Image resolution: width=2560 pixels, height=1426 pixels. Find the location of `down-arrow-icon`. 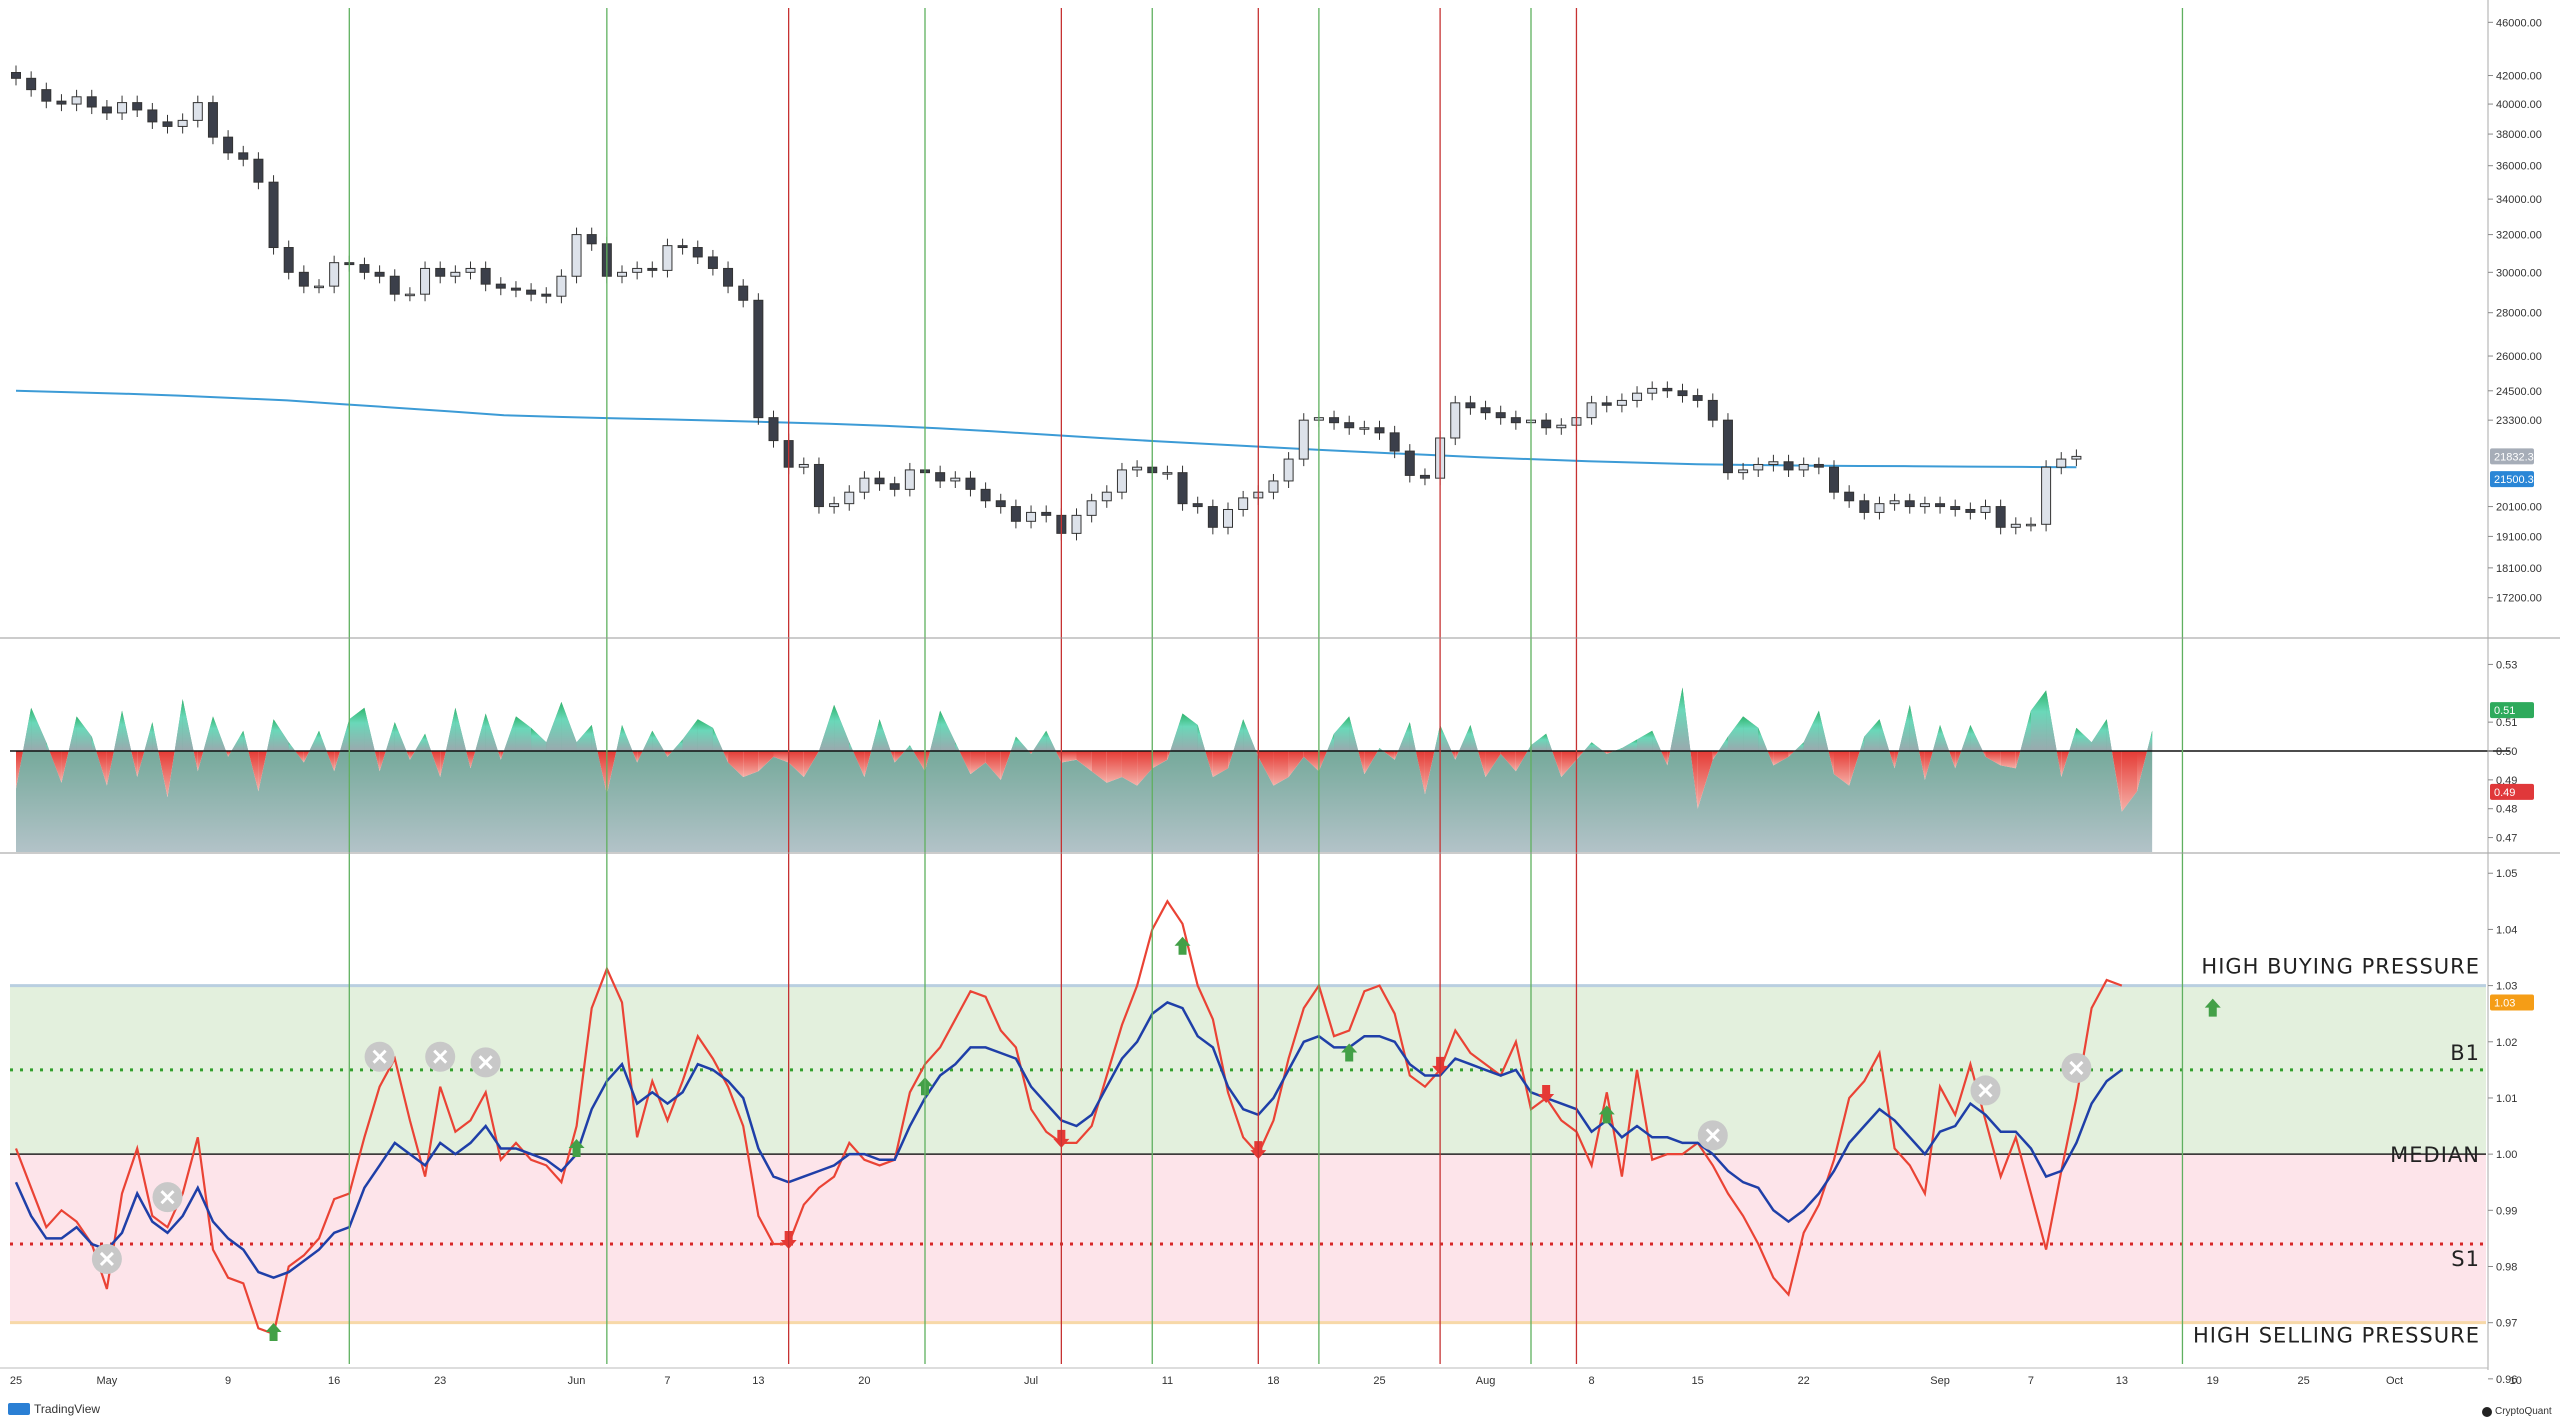

down-arrow-icon is located at coordinates (1546, 1093).